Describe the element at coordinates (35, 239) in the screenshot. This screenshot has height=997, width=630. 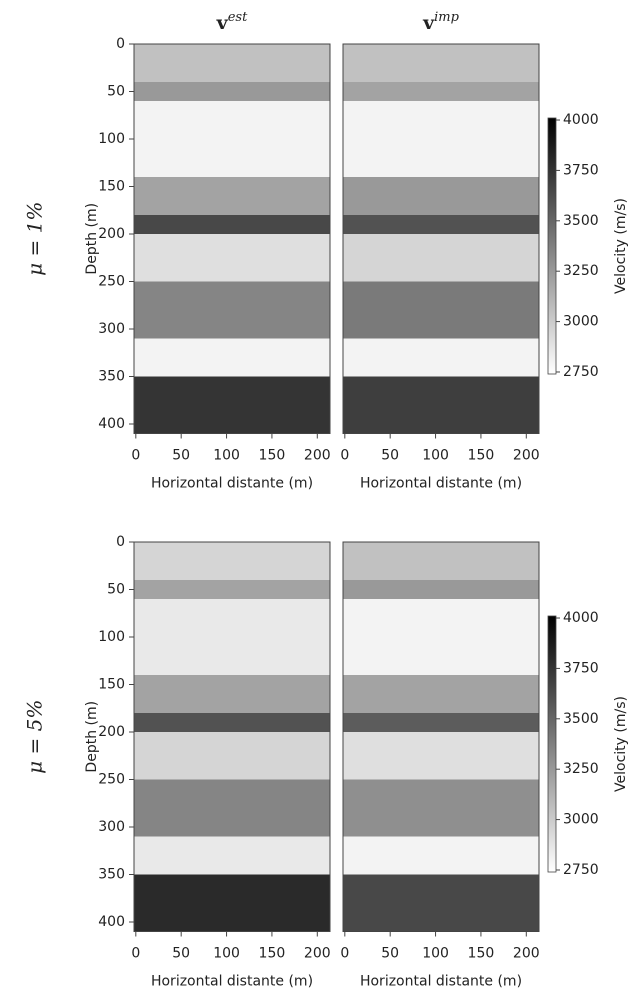
I see `row-label: μ = 1%` at that location.